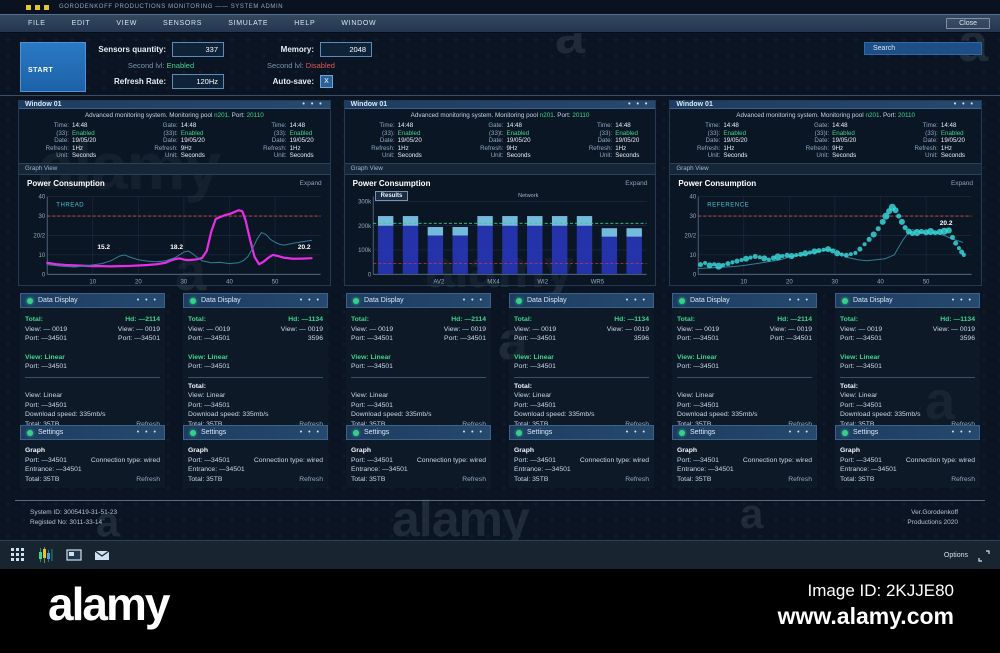 This screenshot has height=653, width=1000. Describe the element at coordinates (500, 500) in the screenshot. I see `footer-divider` at that location.